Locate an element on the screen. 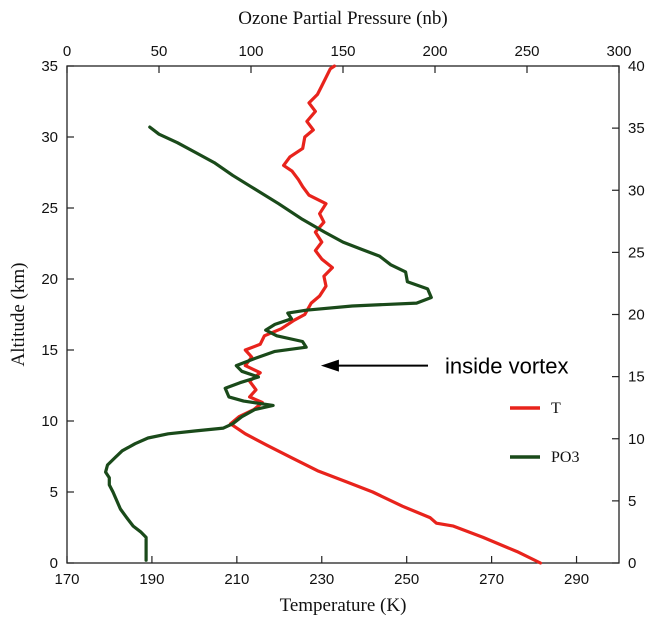 The image size is (651, 617). right-tick-label: 20 is located at coordinates (636, 315).